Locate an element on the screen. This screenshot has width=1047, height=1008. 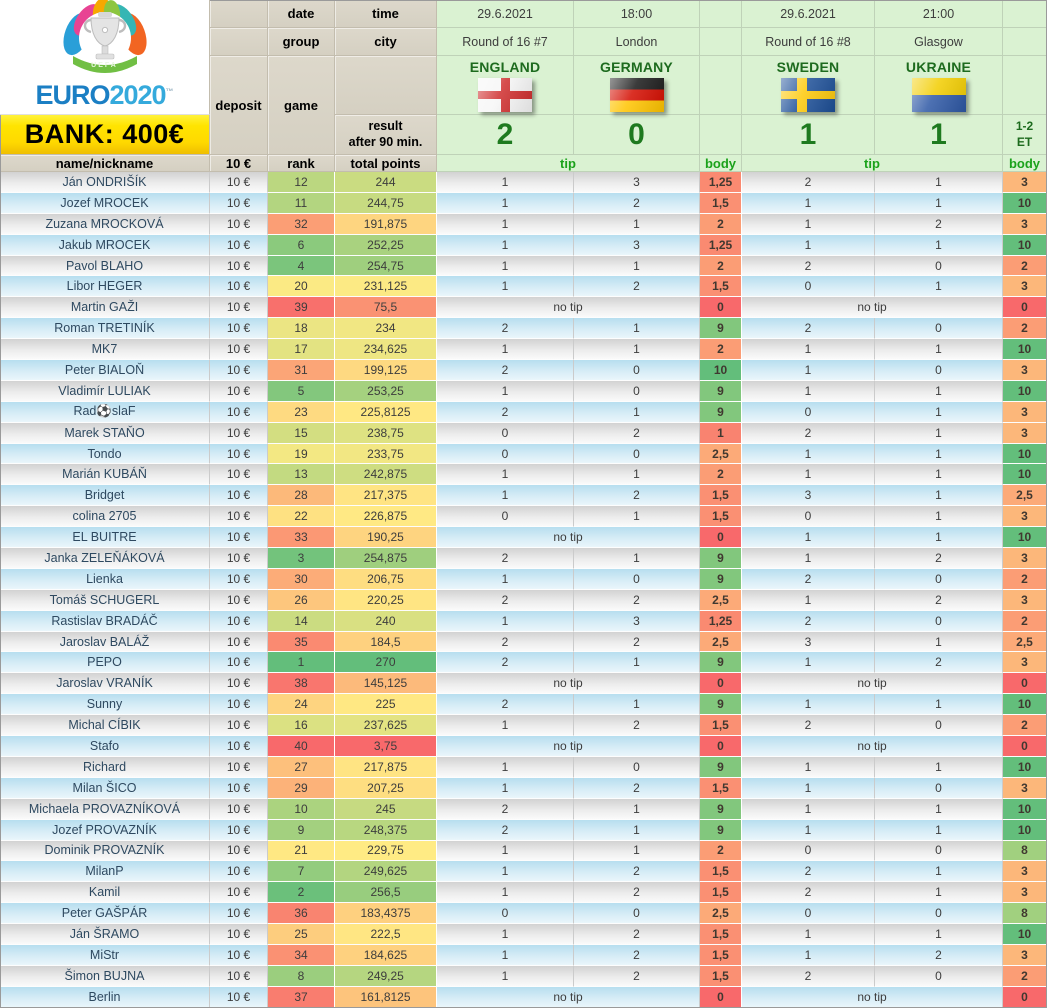
rank-cell: 29 is located at coordinates (301, 788).